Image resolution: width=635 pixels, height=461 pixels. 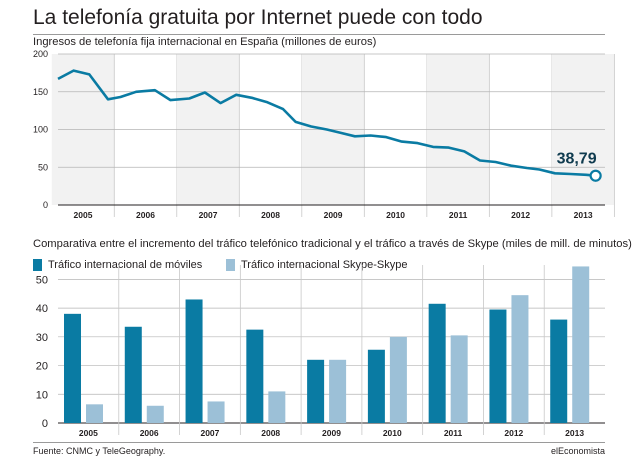 I want to click on legend-swatch-moviles, so click(x=37, y=265).